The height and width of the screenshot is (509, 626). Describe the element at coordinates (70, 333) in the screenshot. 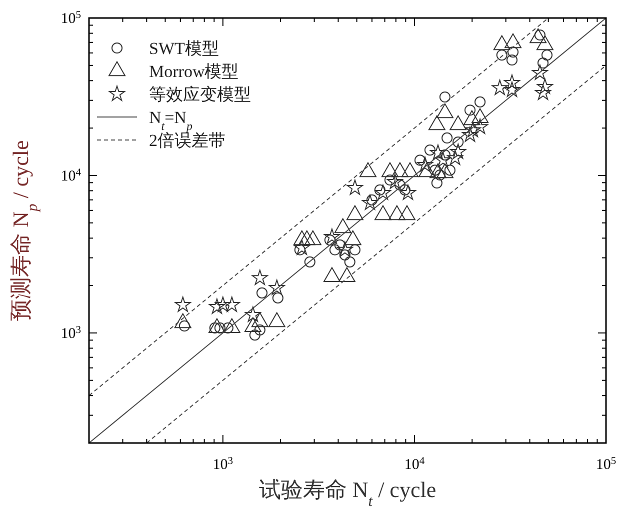

I see `y-tick-label: 10$^{3}$` at that location.